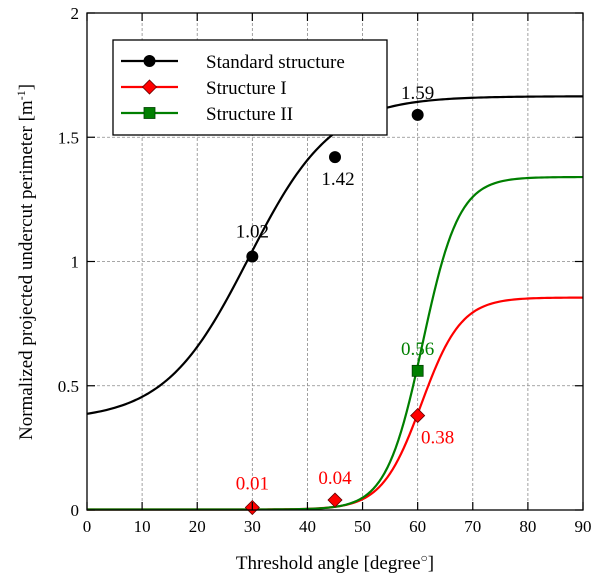 The image size is (605, 582). What do you see at coordinates (252, 232) in the screenshot?
I see `data-label: 1.02` at bounding box center [252, 232].